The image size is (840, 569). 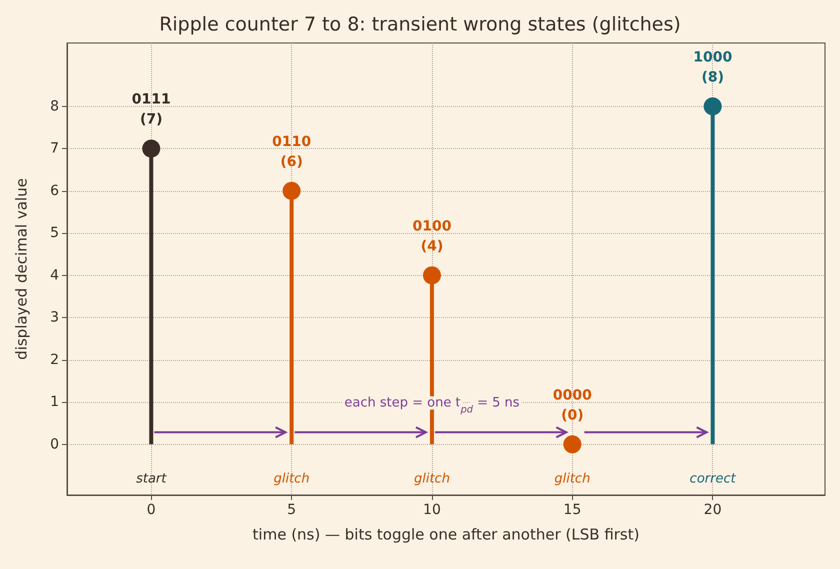 What do you see at coordinates (54, 318) in the screenshot?
I see `y-tick-label: 3` at bounding box center [54, 318].